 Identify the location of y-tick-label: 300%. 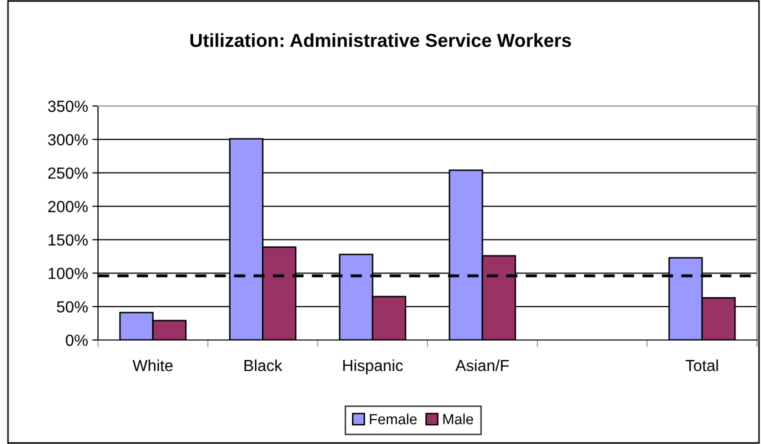
(68, 140).